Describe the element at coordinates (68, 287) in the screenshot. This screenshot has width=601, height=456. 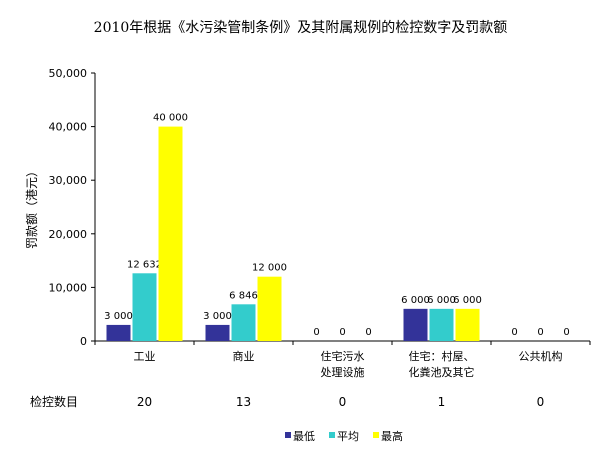
I see `y-tick-label: 10,000` at that location.